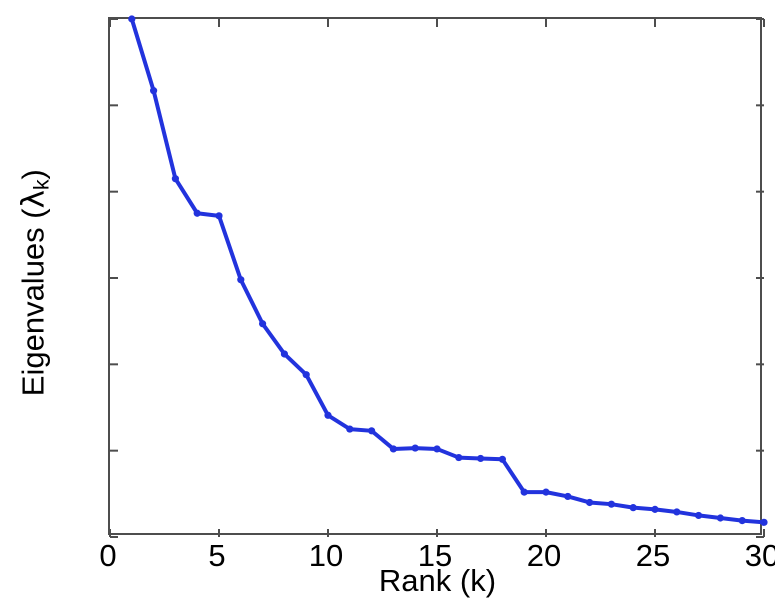  Describe the element at coordinates (437, 580) in the screenshot. I see `x-axis-title-text: Rank (k)` at that location.